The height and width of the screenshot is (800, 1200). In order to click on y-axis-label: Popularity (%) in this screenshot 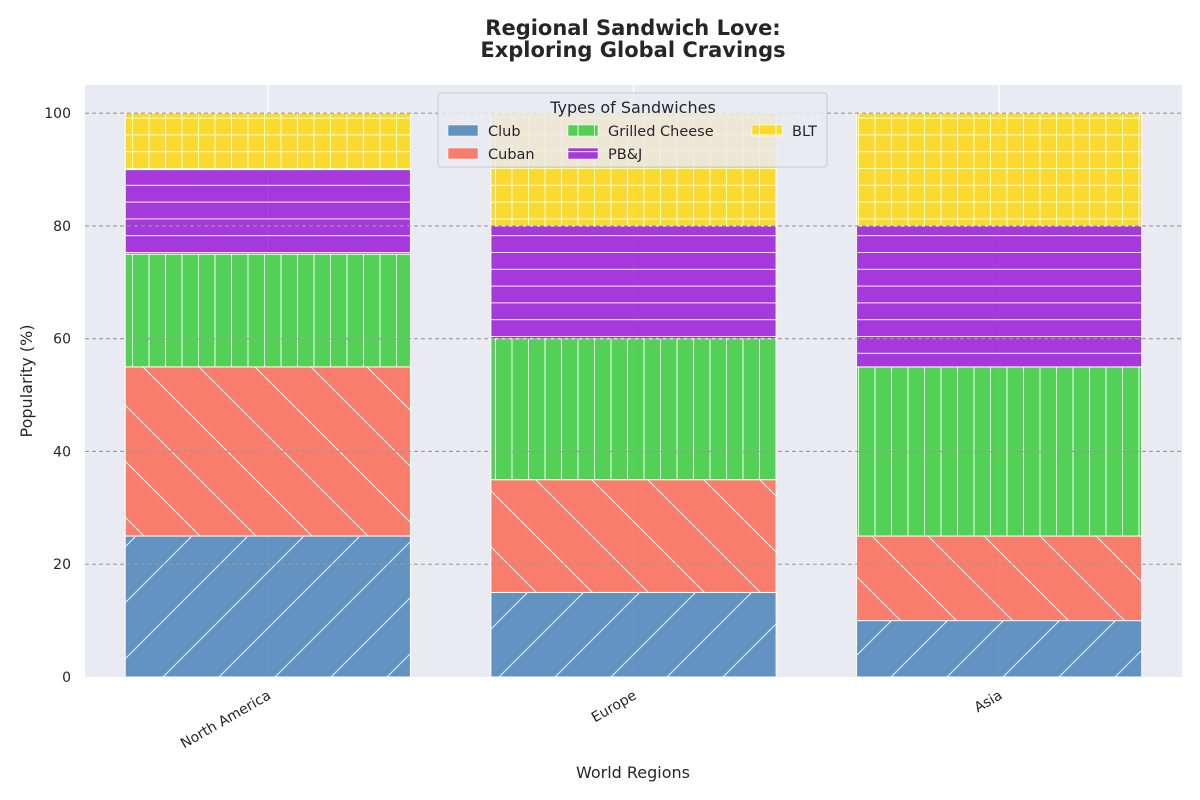, I will do `click(26, 381)`.